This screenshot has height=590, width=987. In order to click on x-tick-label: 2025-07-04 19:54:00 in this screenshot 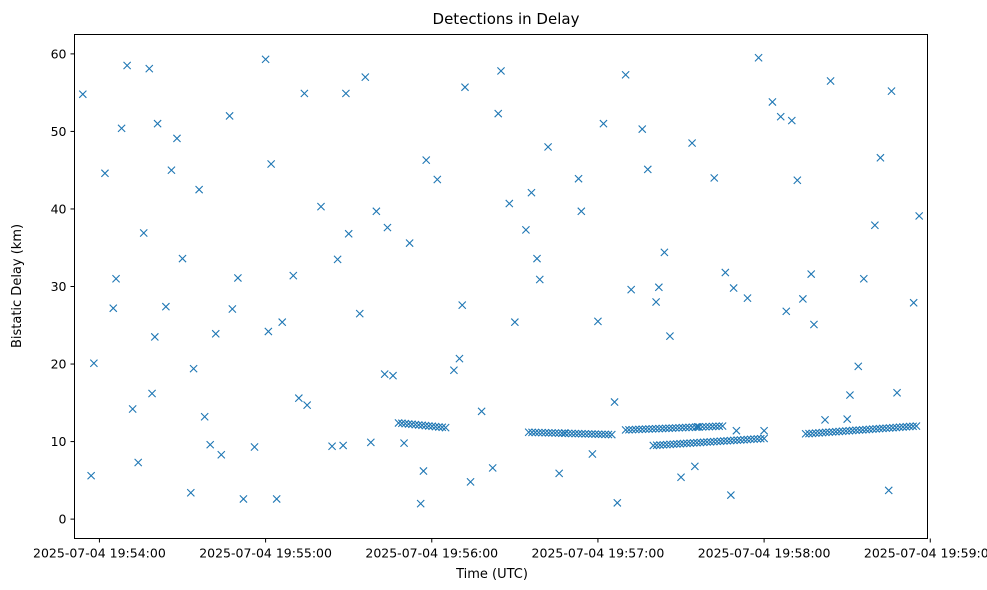, I will do `click(99, 553)`.